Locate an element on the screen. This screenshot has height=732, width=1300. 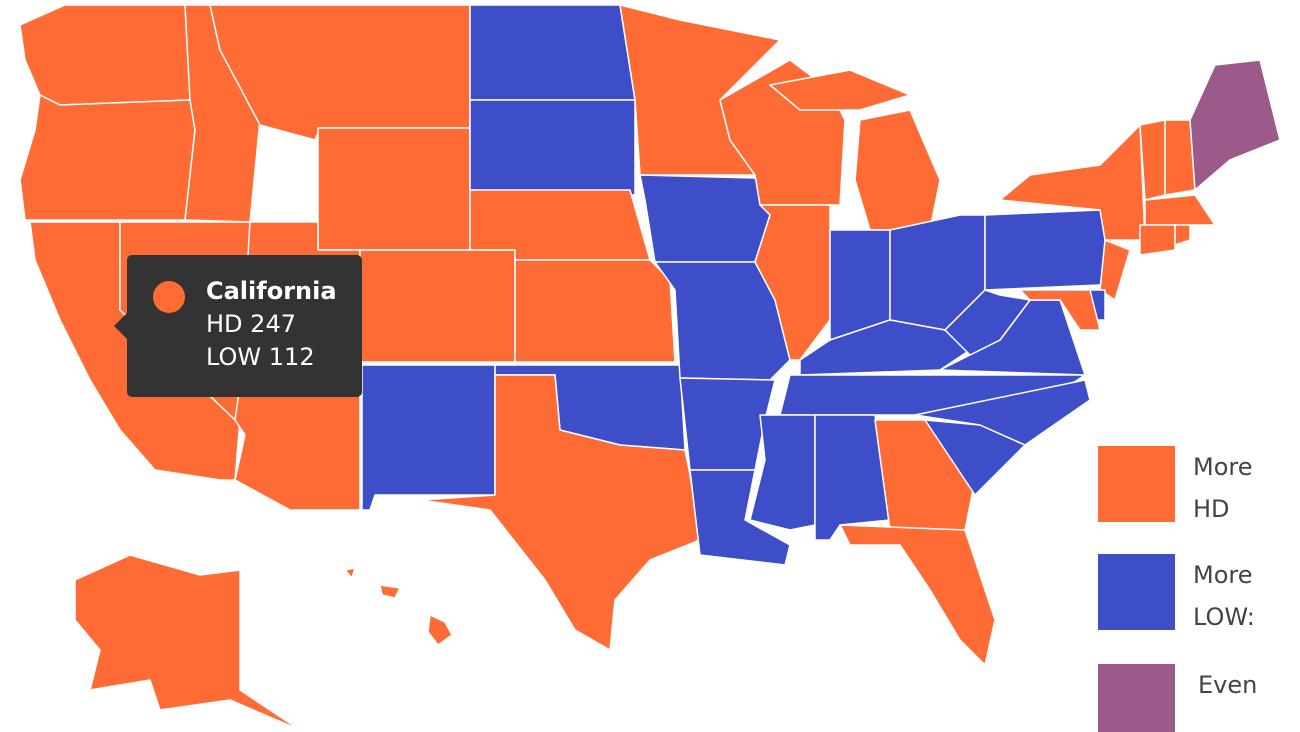
tooltip-title: California is located at coordinates (271, 291).